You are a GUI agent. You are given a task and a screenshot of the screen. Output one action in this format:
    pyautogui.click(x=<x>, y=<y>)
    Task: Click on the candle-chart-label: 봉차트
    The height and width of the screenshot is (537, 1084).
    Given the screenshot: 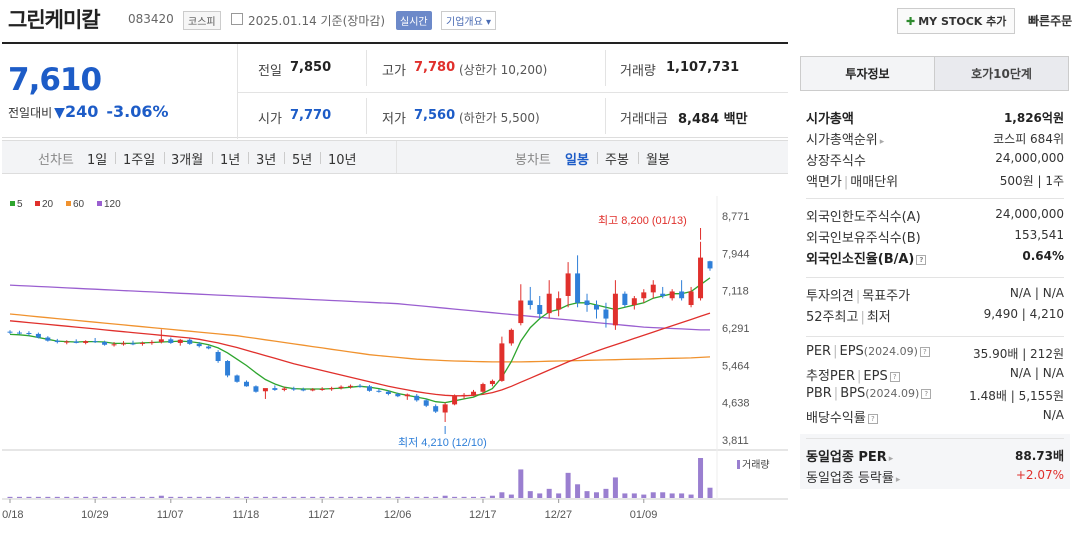 What is the action you would take?
    pyautogui.click(x=533, y=160)
    